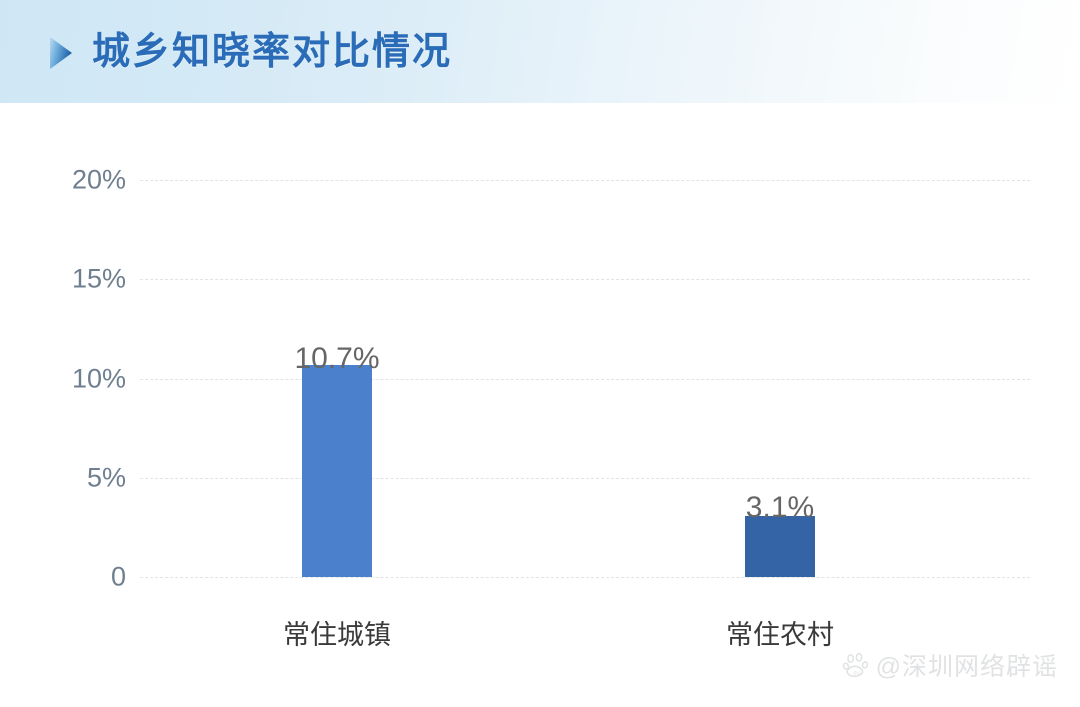 The image size is (1080, 707). What do you see at coordinates (337, 358) in the screenshot?
I see `bar-value-label-chengzhen: 10.7%` at bounding box center [337, 358].